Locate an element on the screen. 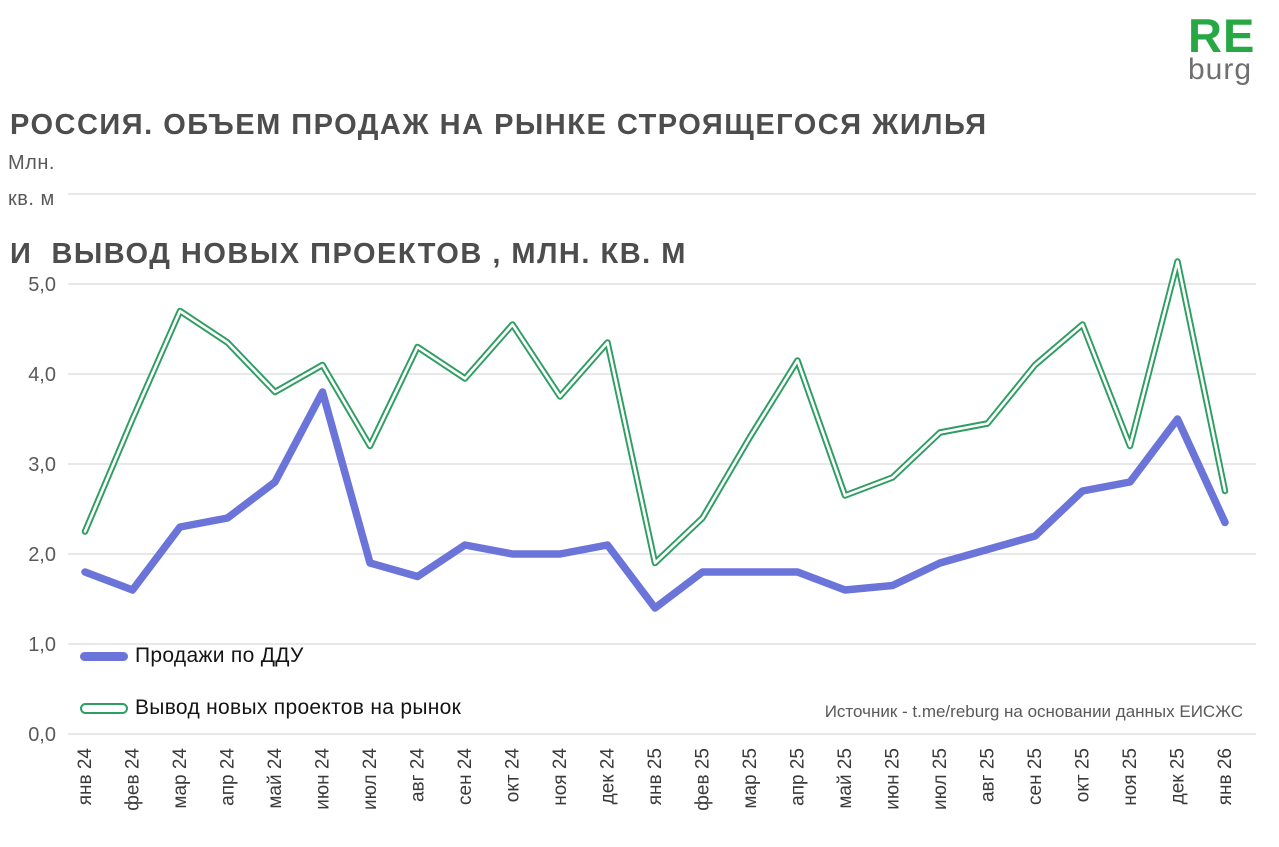 The image size is (1279, 847). x-axis-label: авг 24 is located at coordinates (418, 775).